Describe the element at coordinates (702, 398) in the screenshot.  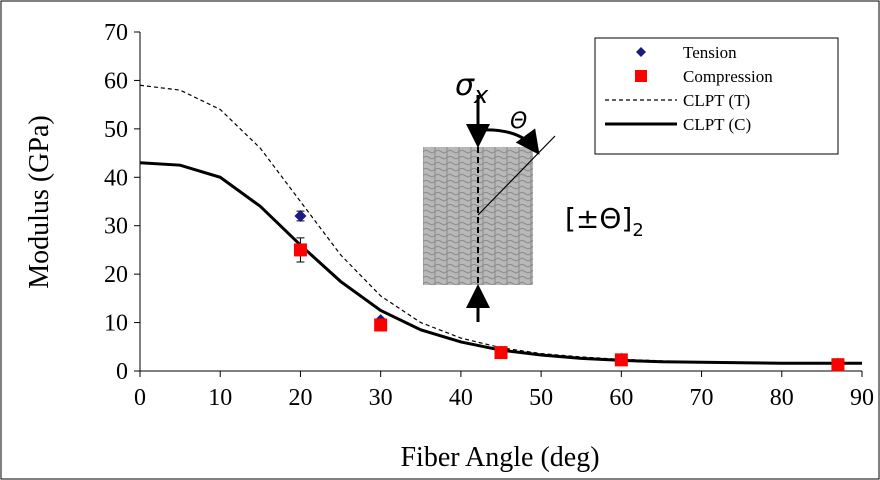
I see `x-tick-label: 70` at that location.